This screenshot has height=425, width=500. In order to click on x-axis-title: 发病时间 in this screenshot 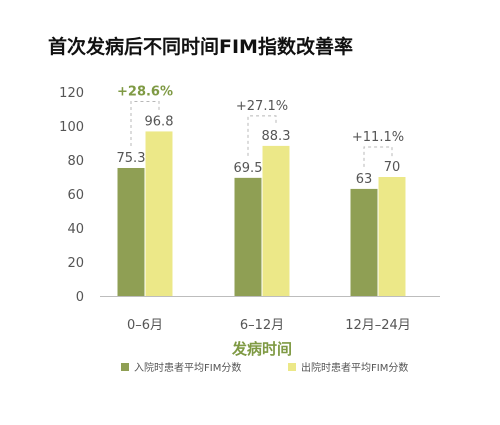, I will do `click(261, 349)`.